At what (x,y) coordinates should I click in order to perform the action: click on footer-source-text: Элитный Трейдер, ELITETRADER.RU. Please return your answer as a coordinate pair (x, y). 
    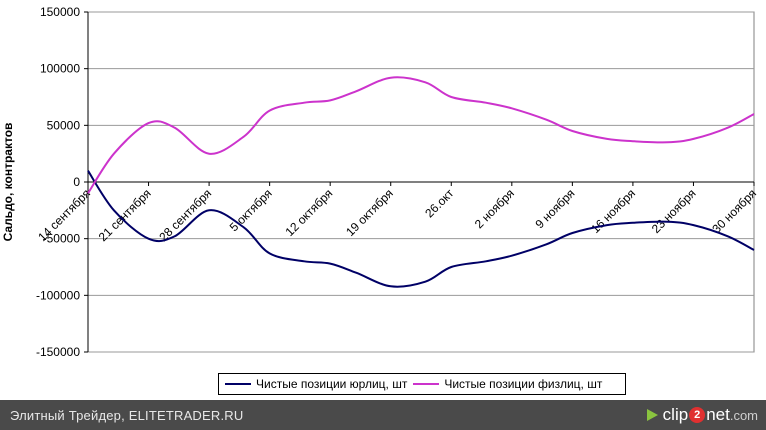
    Looking at the image, I should click on (127, 415).